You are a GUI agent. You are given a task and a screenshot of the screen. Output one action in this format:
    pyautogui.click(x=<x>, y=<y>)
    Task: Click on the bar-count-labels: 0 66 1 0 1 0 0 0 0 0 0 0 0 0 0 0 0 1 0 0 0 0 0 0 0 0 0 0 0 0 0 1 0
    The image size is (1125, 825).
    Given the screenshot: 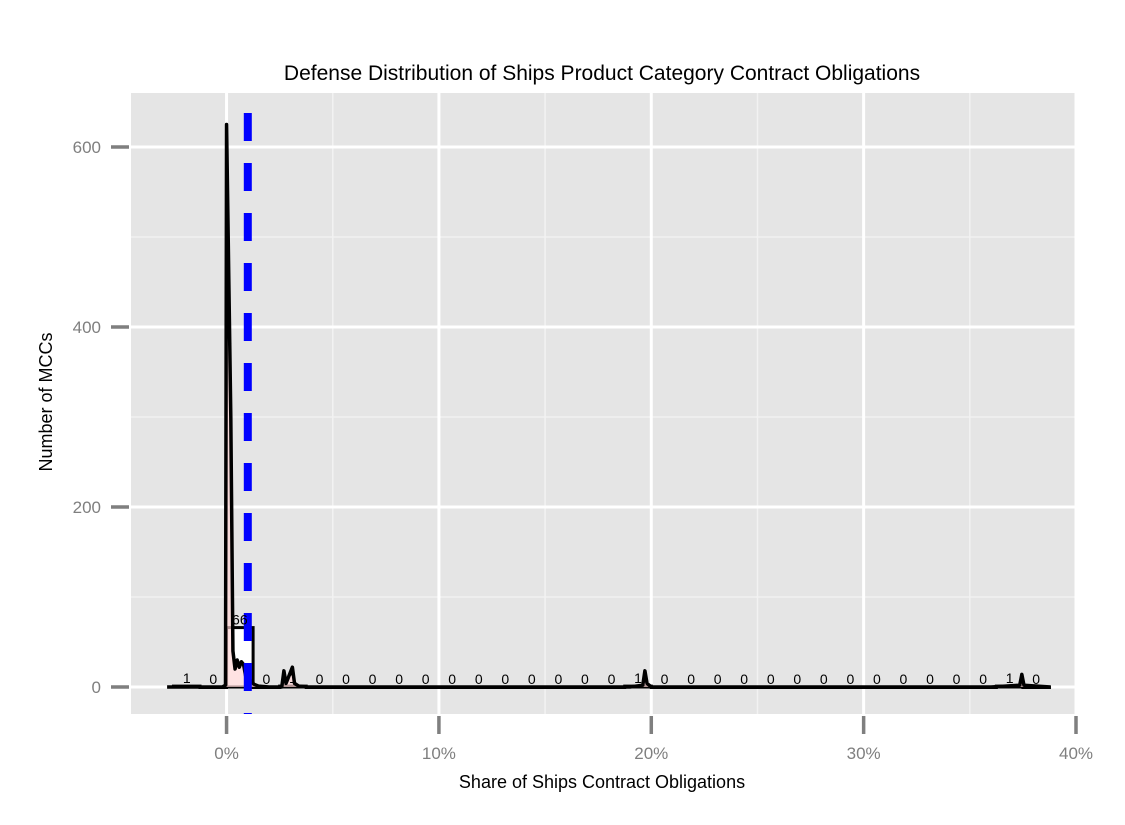 What is the action you would take?
    pyautogui.click(x=611, y=649)
    